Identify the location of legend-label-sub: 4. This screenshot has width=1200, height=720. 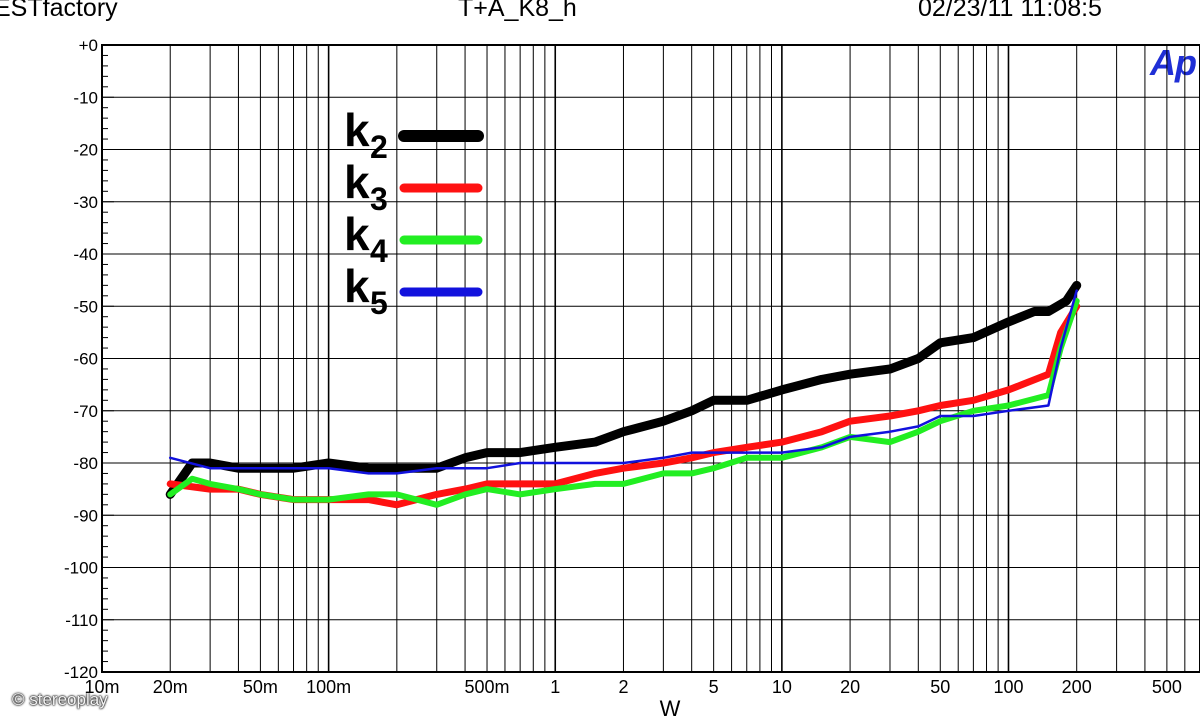
(379, 251).